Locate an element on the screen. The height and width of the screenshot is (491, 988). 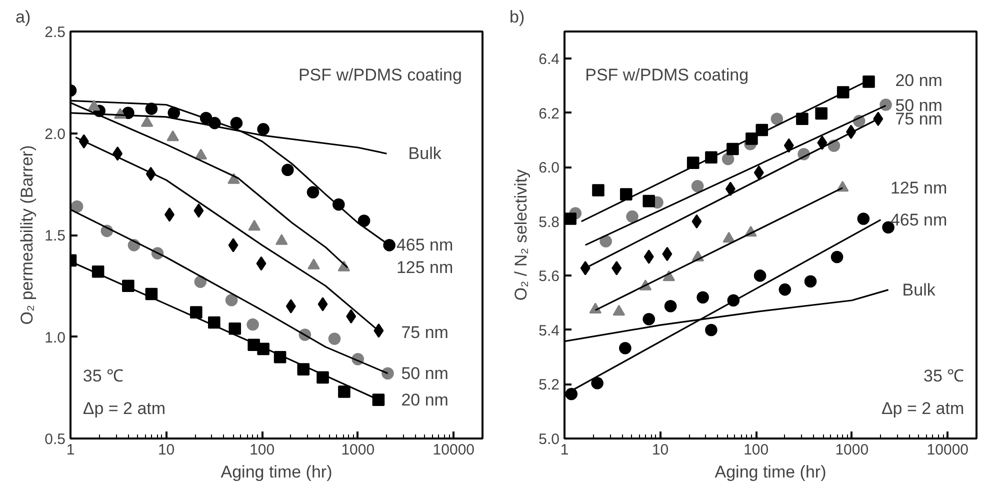
y-tick-label: 2.5 is located at coordinates (55, 32).